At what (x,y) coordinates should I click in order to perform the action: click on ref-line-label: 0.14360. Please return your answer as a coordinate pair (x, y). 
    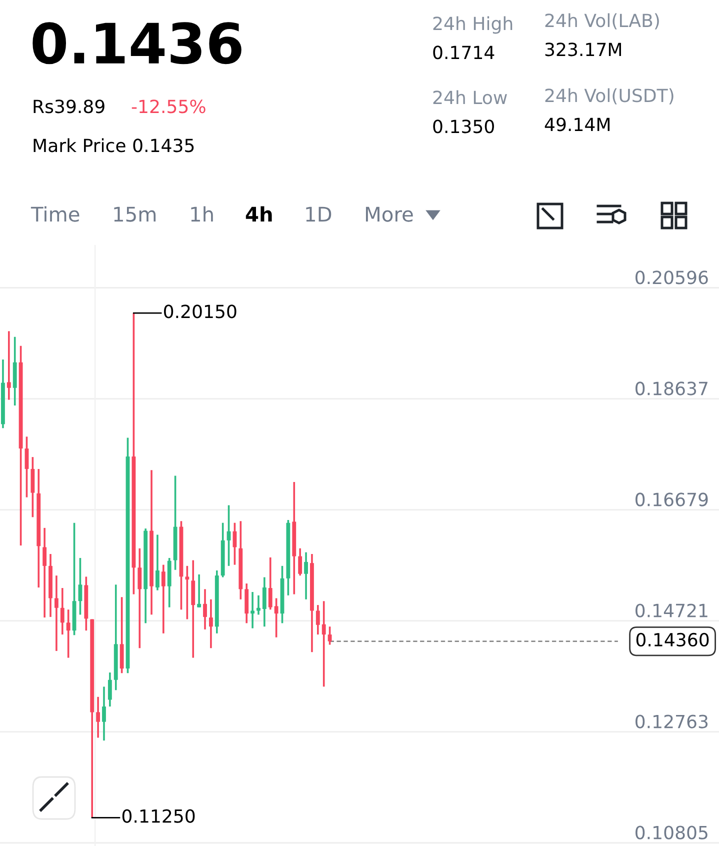
    Looking at the image, I should click on (672, 639).